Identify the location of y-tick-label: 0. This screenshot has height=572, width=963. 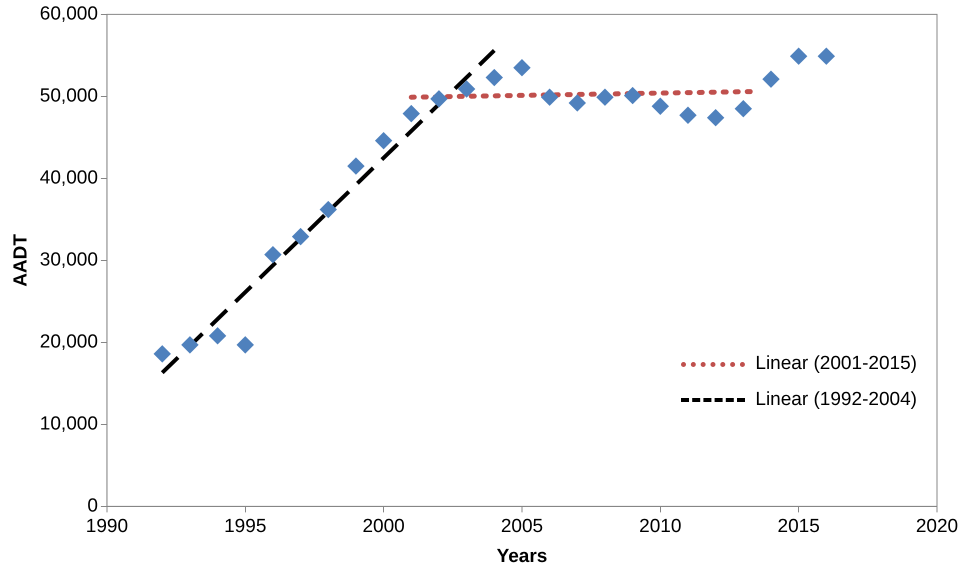
(92, 506).